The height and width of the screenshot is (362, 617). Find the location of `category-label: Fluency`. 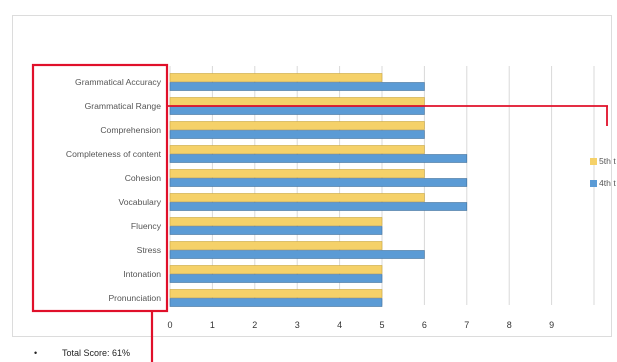

category-label: Fluency is located at coordinates (146, 226).